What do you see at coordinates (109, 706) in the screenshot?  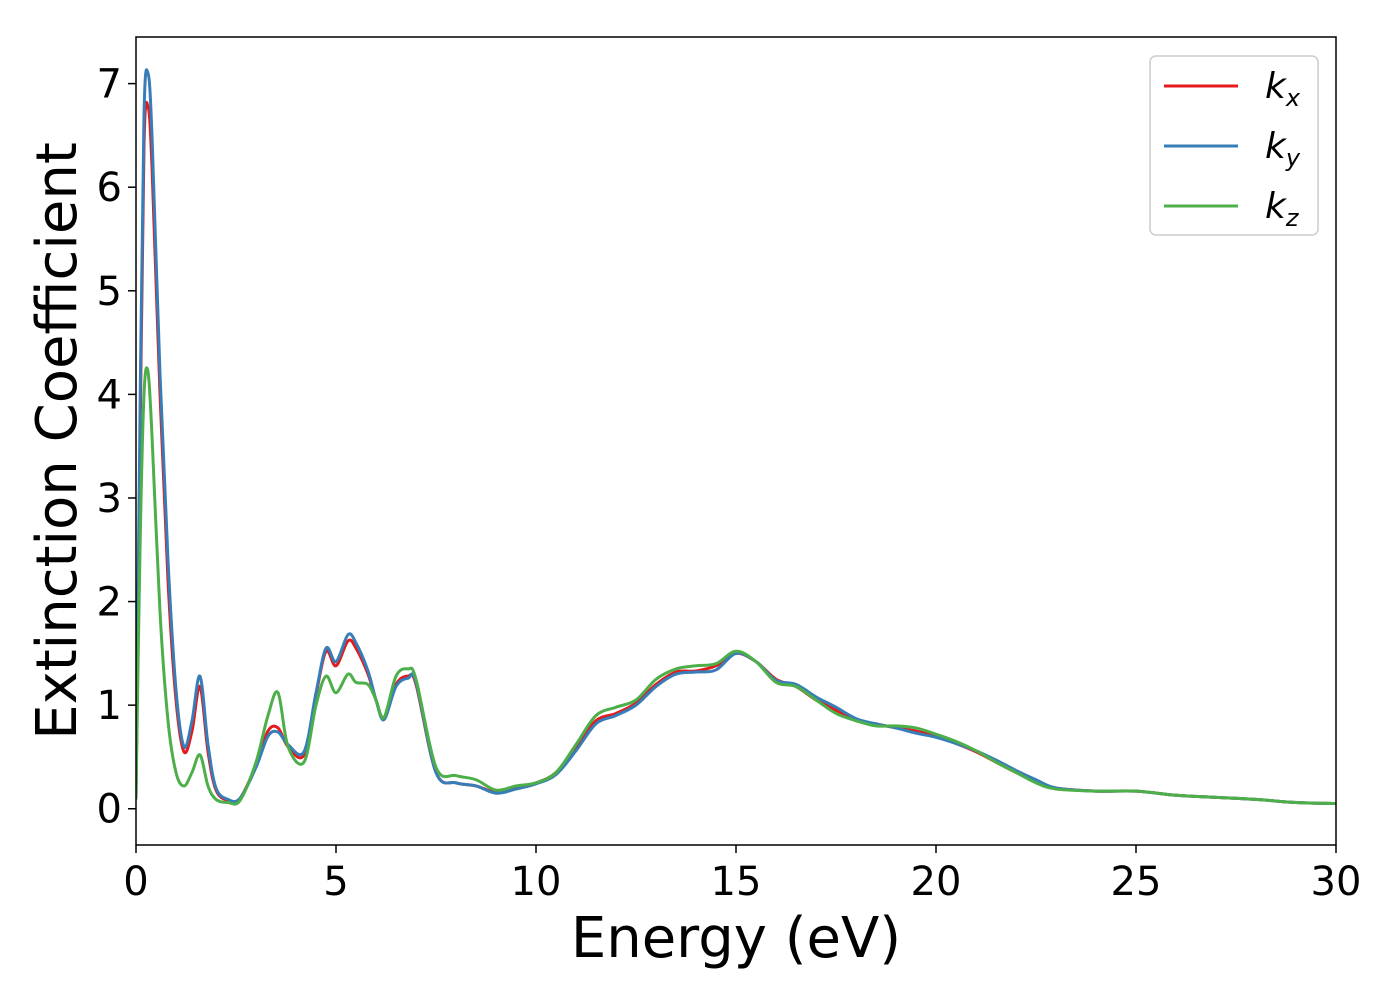 I see `y-tick-label: 1` at bounding box center [109, 706].